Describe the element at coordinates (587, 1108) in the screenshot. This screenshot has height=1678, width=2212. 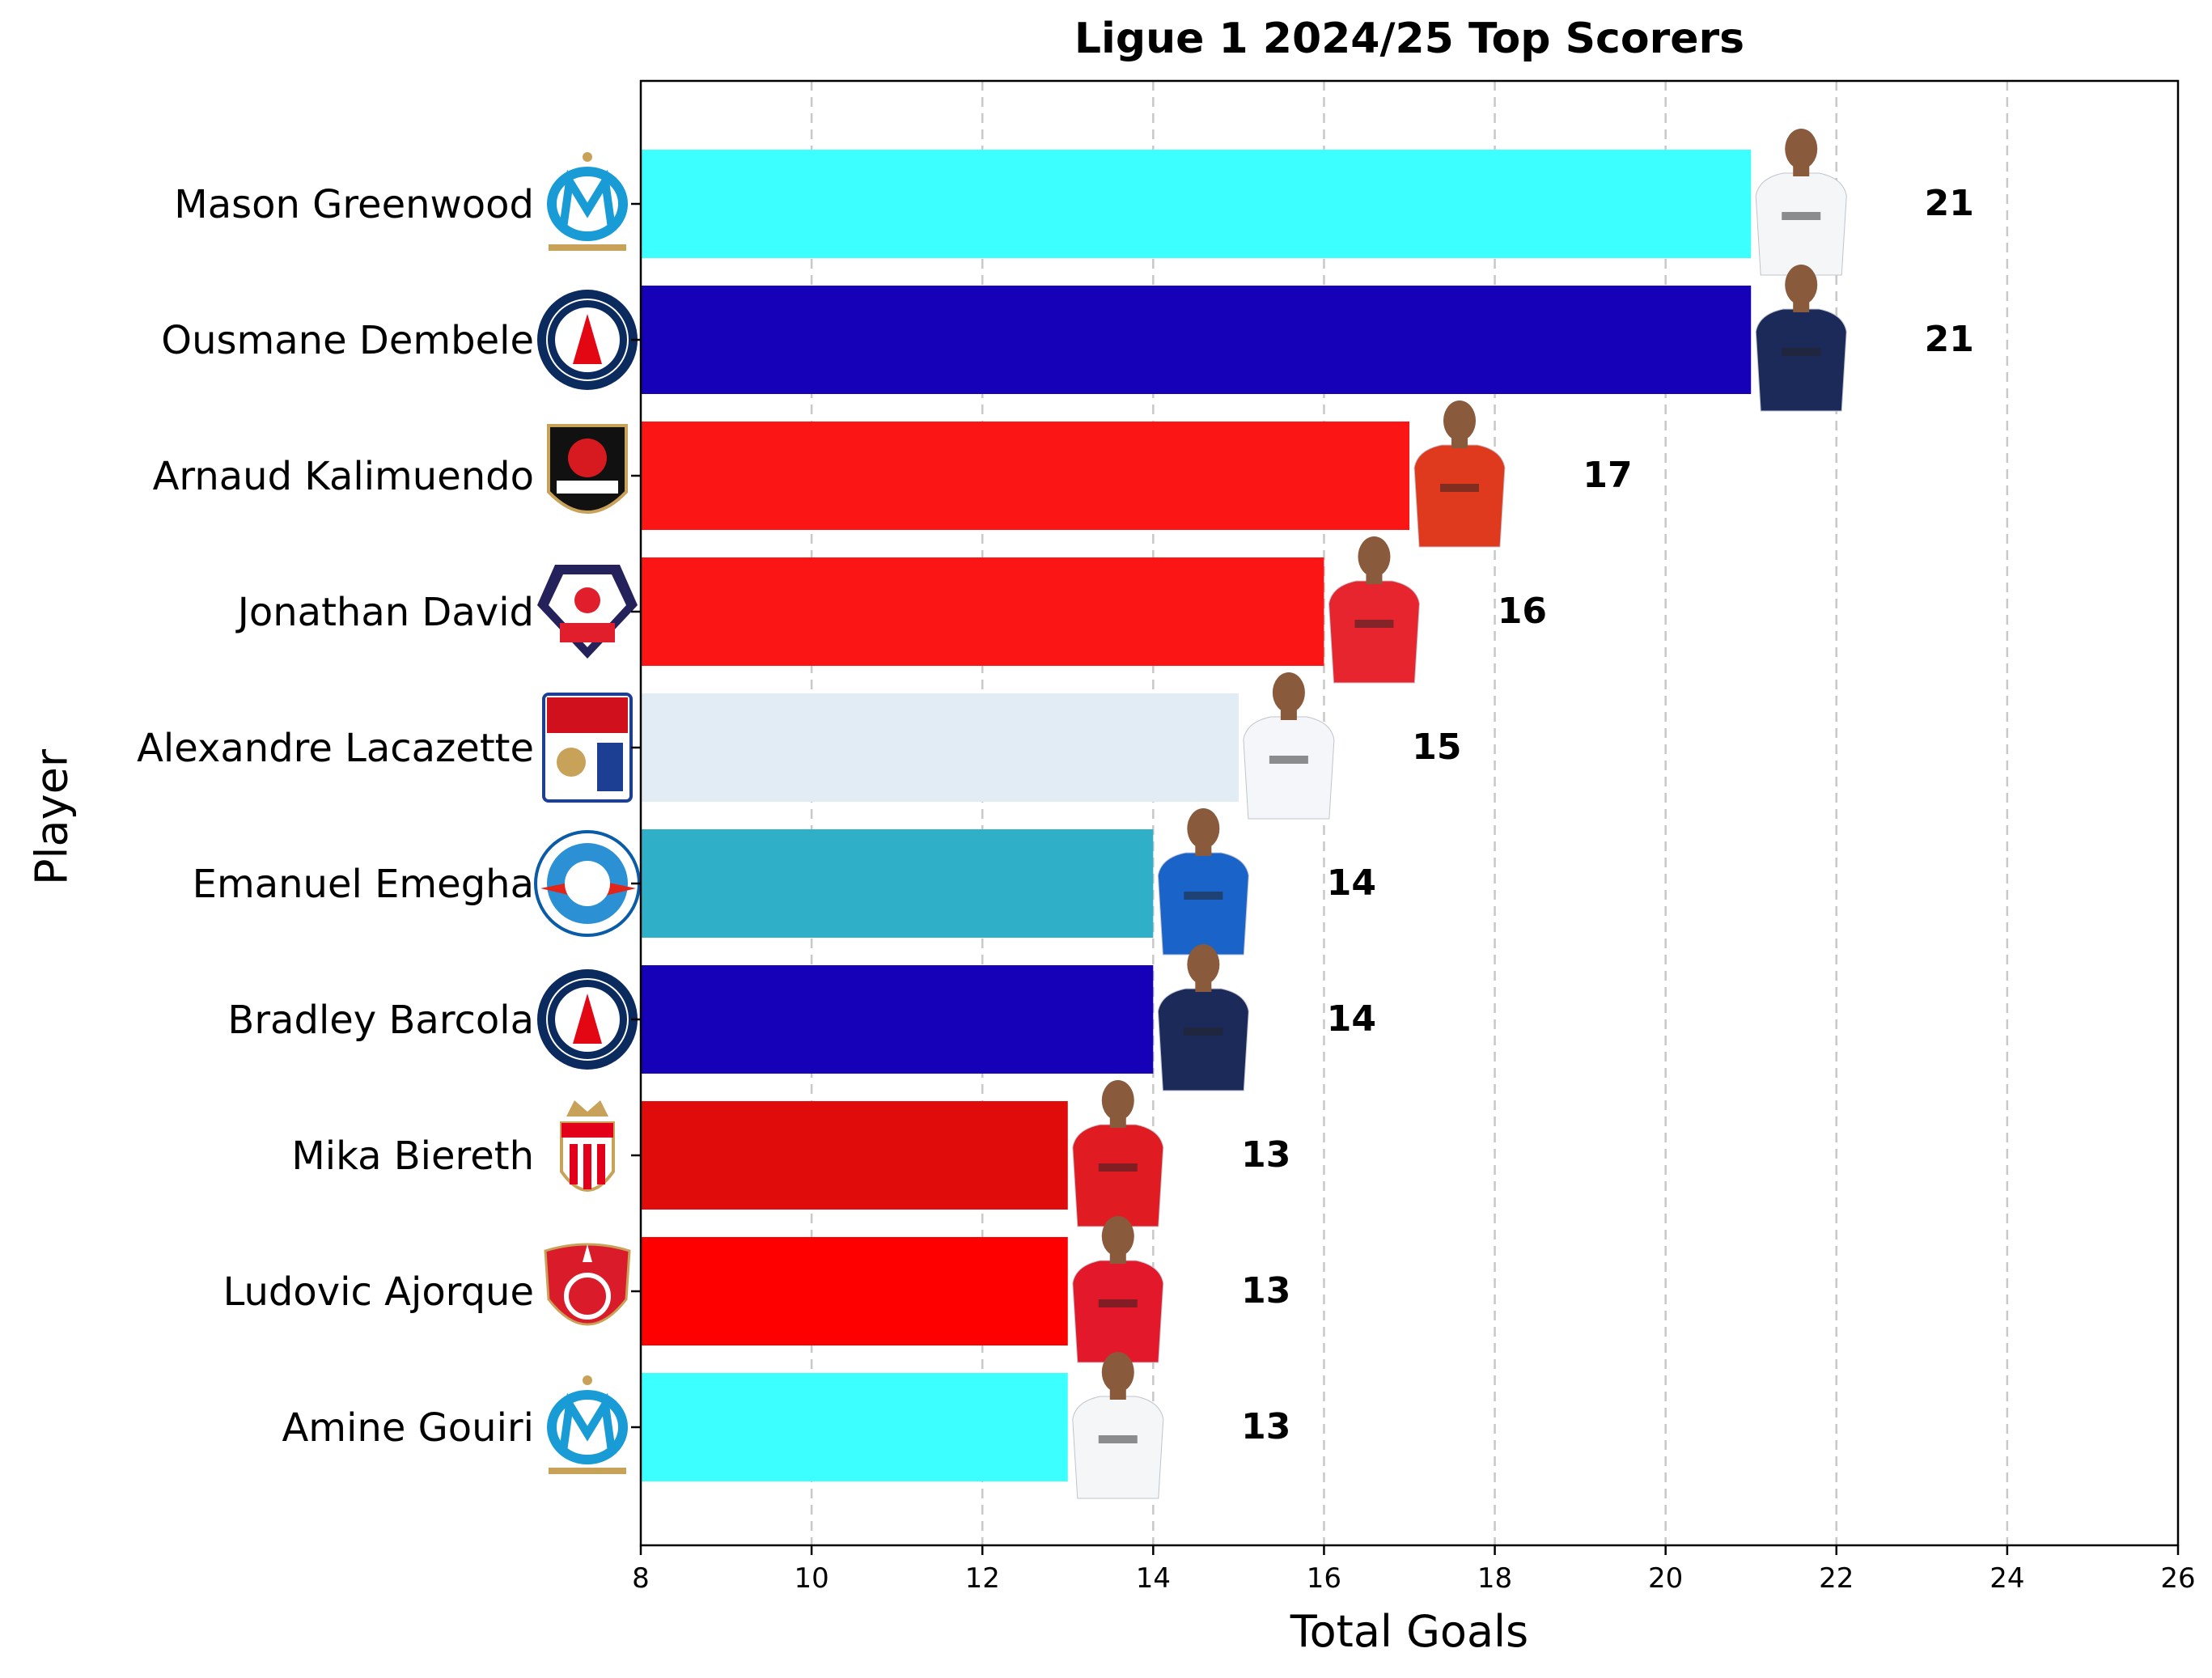
I see `crown-icon` at that location.